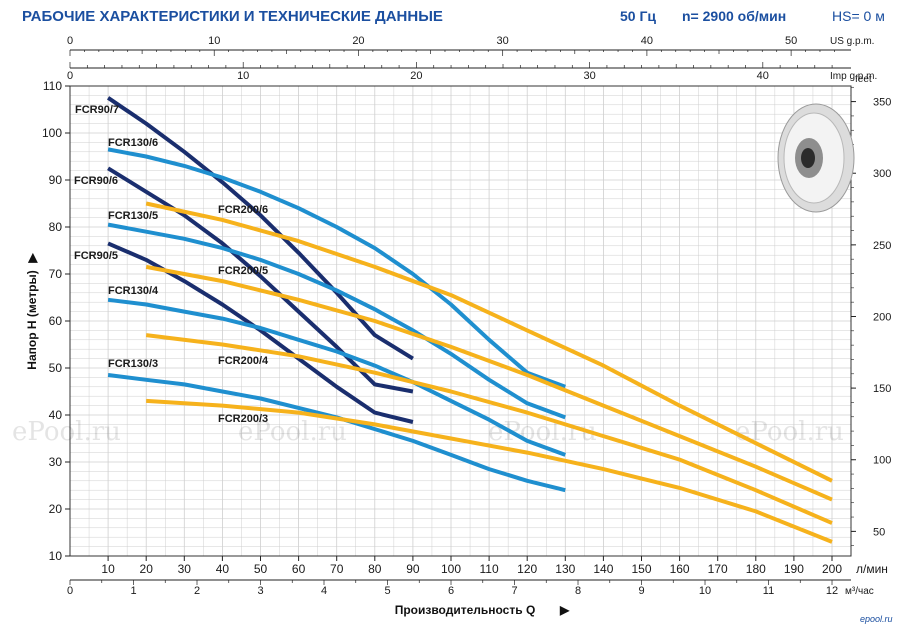 The width and height of the screenshot is (911, 633). Describe the element at coordinates (638, 16) in the screenshot. I see `frequency-label: 50 Гц` at that location.